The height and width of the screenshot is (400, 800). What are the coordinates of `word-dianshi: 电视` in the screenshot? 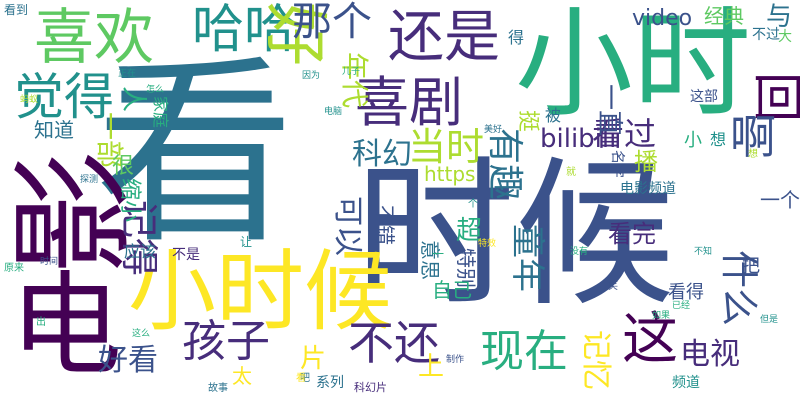 It's located at (710, 354).